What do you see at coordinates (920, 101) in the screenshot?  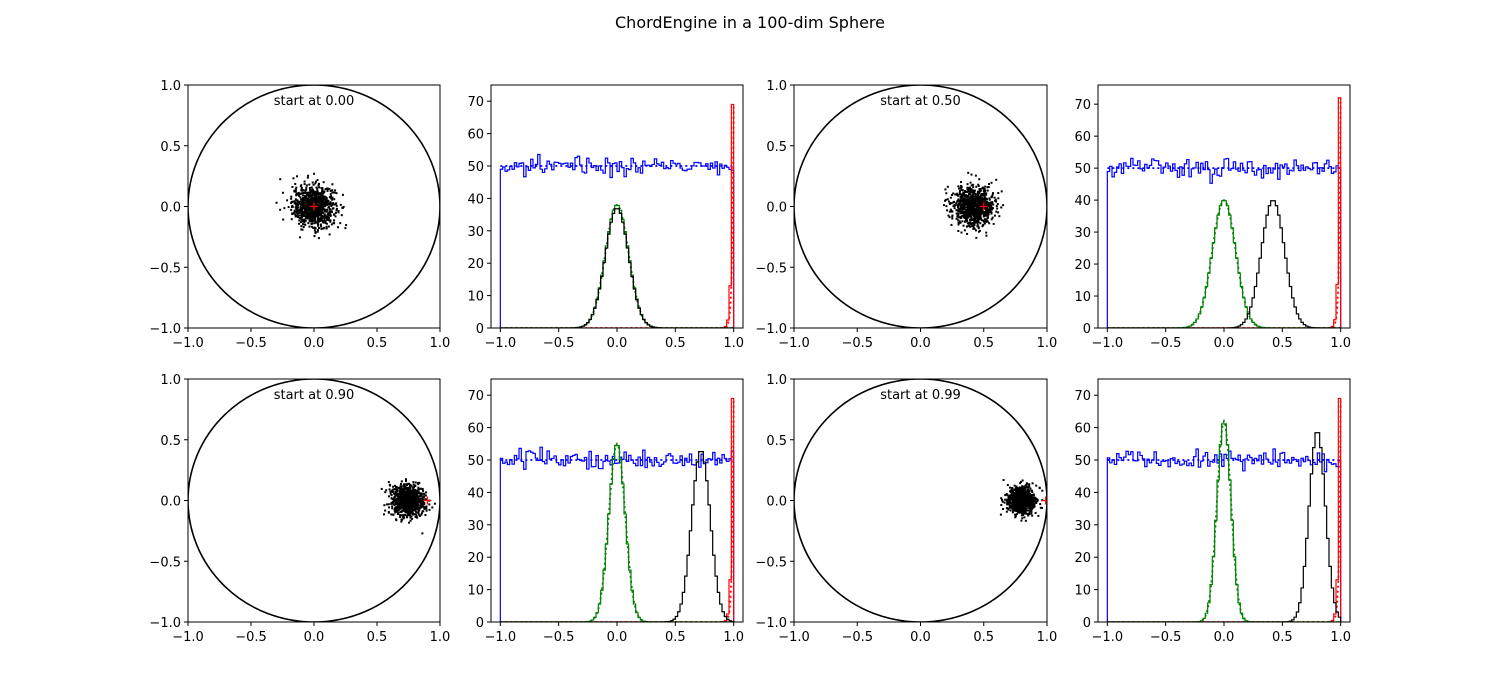 I see `start-annotation: start at 0.50` at bounding box center [920, 101].